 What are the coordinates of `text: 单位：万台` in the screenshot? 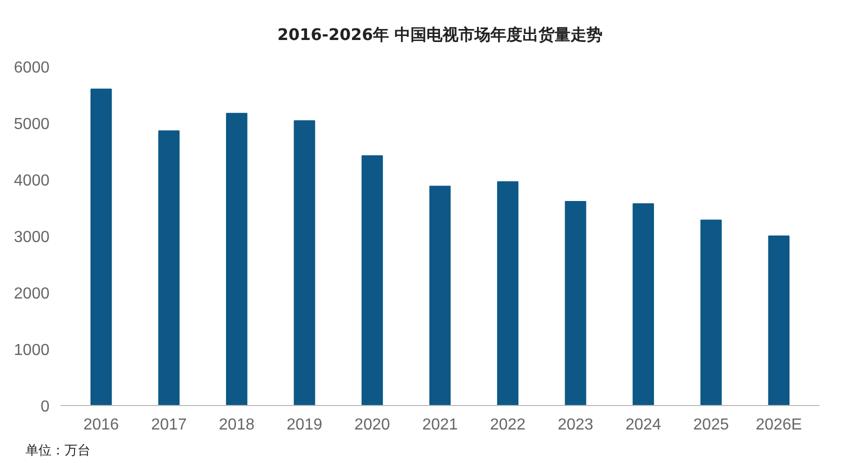 It's located at (58, 451).